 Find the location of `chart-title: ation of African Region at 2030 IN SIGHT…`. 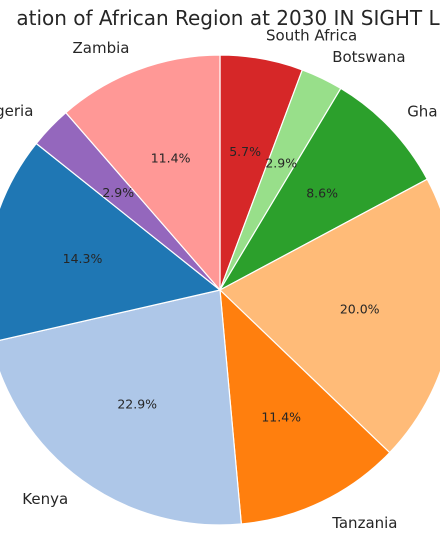

chart-title: ation of African Region at 2030 IN SIGHT… is located at coordinates (228, 18).